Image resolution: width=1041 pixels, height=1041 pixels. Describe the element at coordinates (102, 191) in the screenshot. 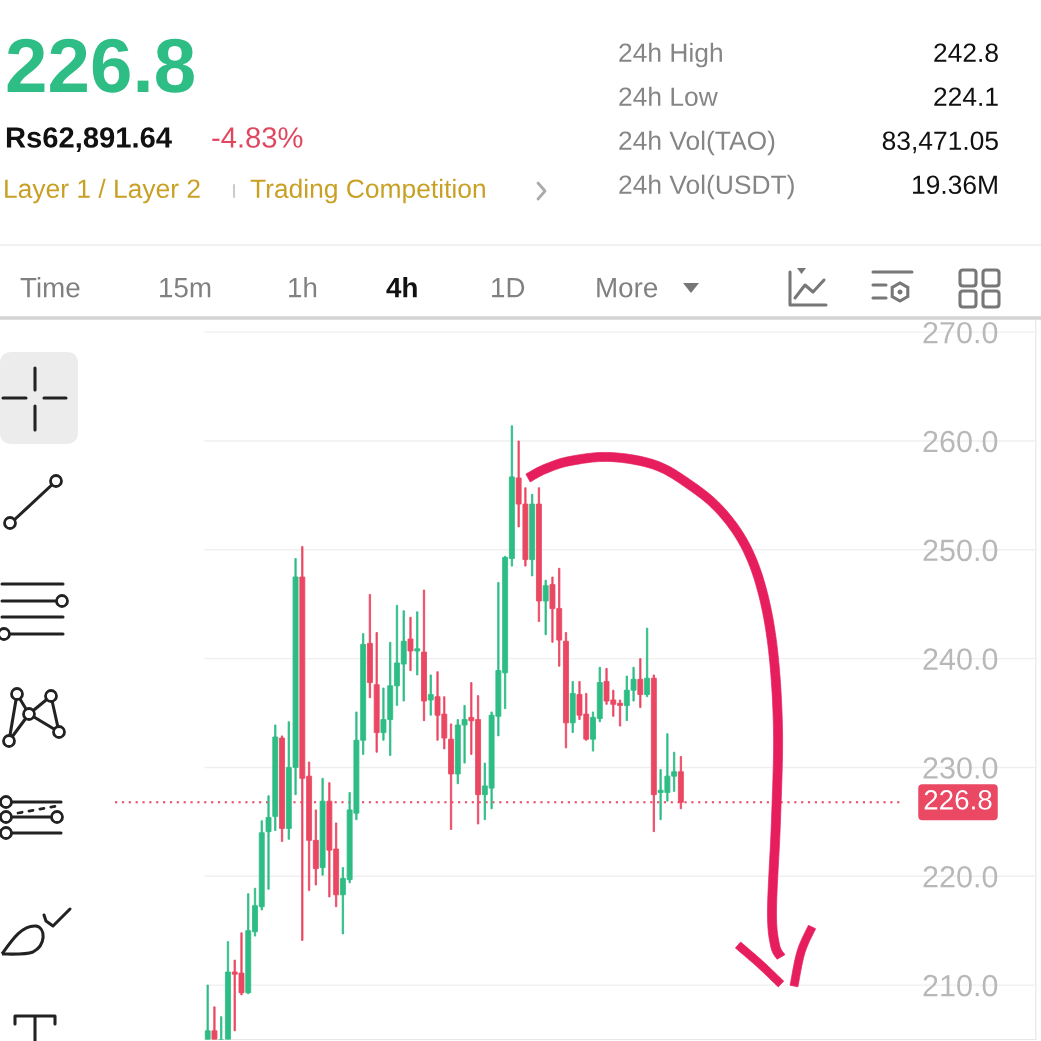

I see `text: Layer 1 / Layer 2` at that location.